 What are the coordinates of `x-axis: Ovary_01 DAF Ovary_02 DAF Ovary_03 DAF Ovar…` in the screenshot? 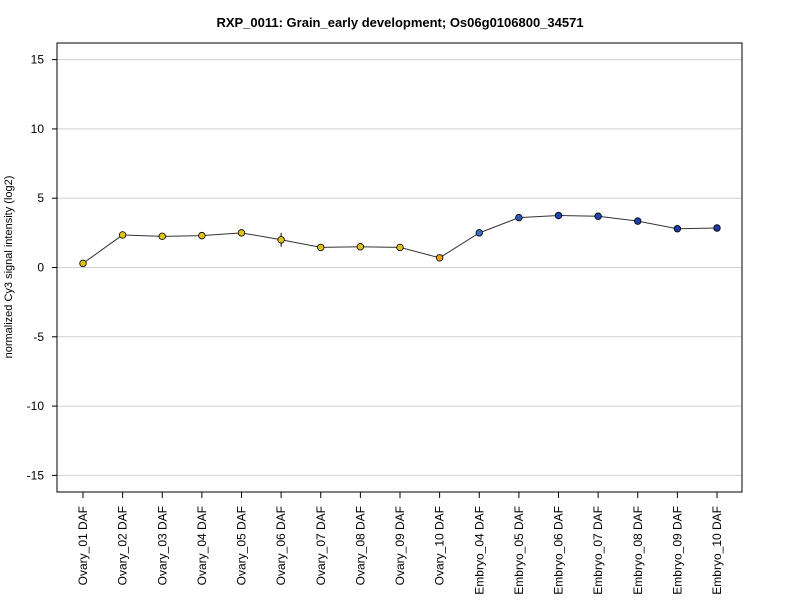 It's located at (400, 543).